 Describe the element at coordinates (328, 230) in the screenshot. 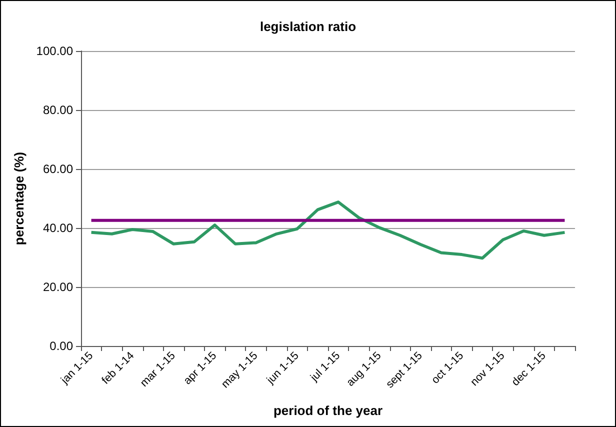

I see `line-series` at that location.